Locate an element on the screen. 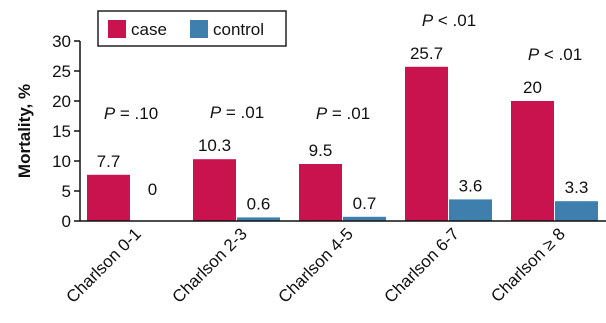  category-label: Charlson 6-7 is located at coordinates (422, 265).